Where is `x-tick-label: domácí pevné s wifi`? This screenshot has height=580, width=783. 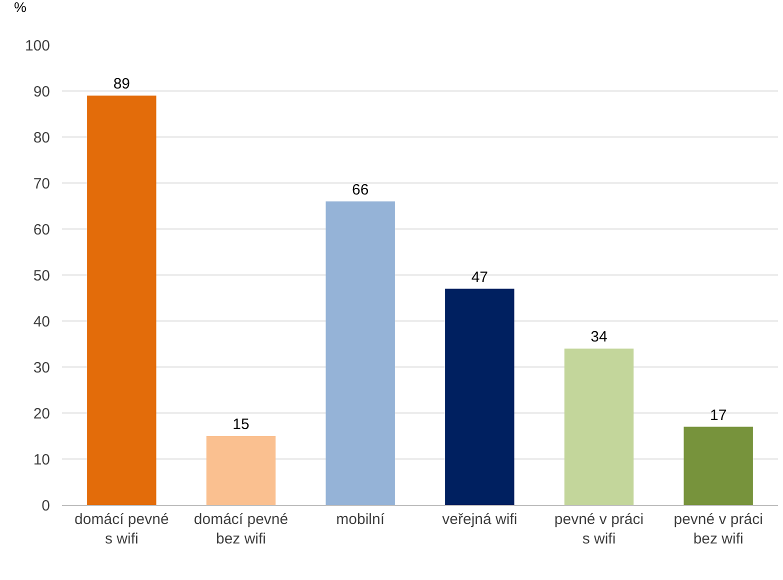 x-tick-label: domácí pevné s wifi is located at coordinates (121, 529).